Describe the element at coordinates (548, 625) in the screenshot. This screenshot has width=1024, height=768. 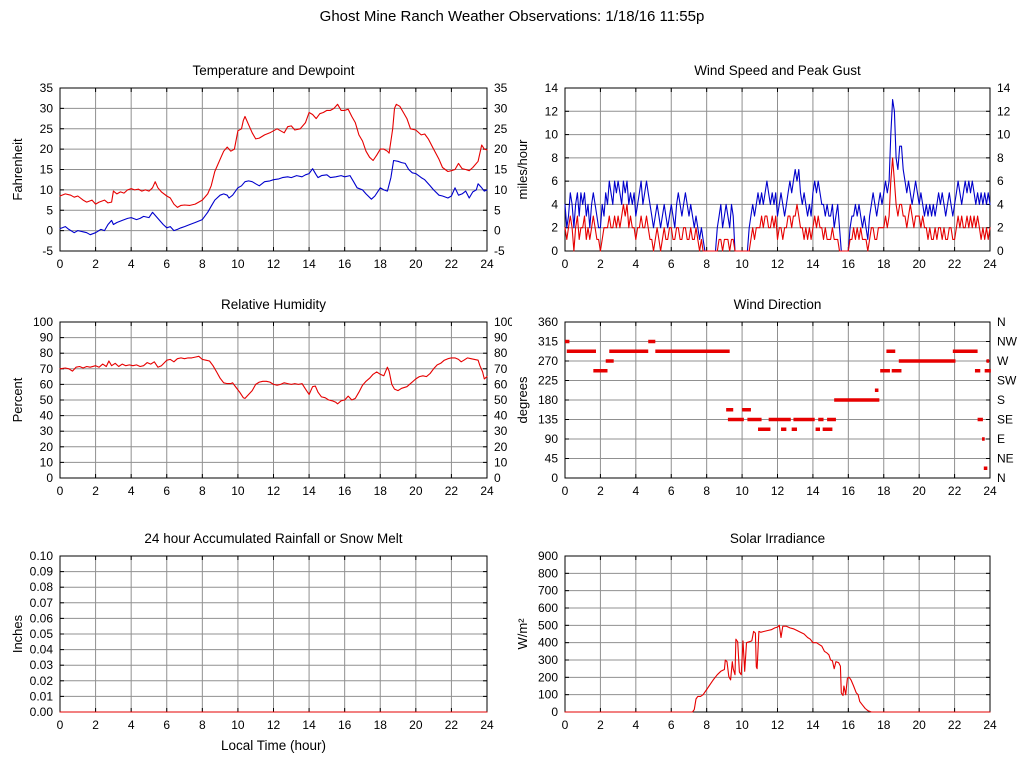
I see `svg-text: 500` at that location.